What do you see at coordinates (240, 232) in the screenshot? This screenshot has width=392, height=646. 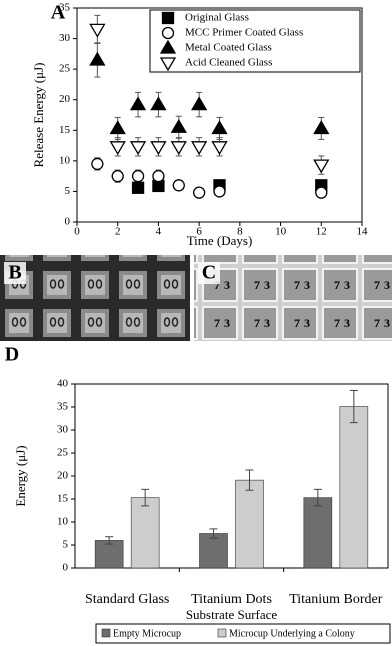 I see `x-tick-label: 8` at bounding box center [240, 232].